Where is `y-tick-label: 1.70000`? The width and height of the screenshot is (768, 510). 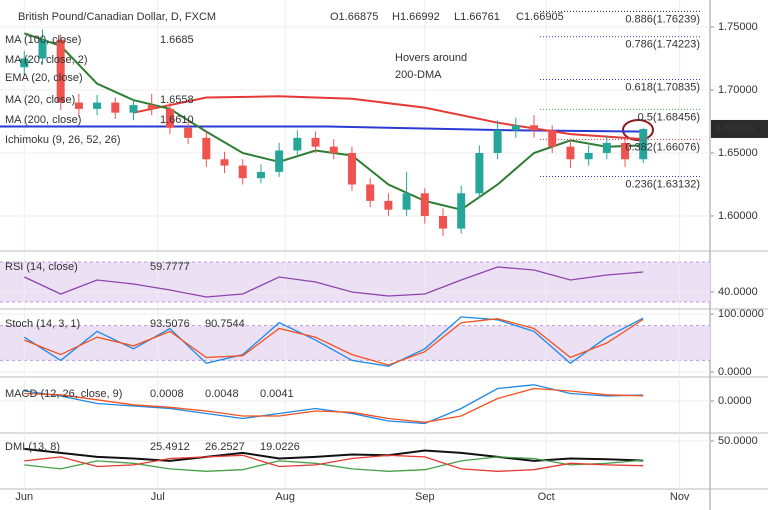
y-tick-label: 1.70000 is located at coordinates (738, 90).